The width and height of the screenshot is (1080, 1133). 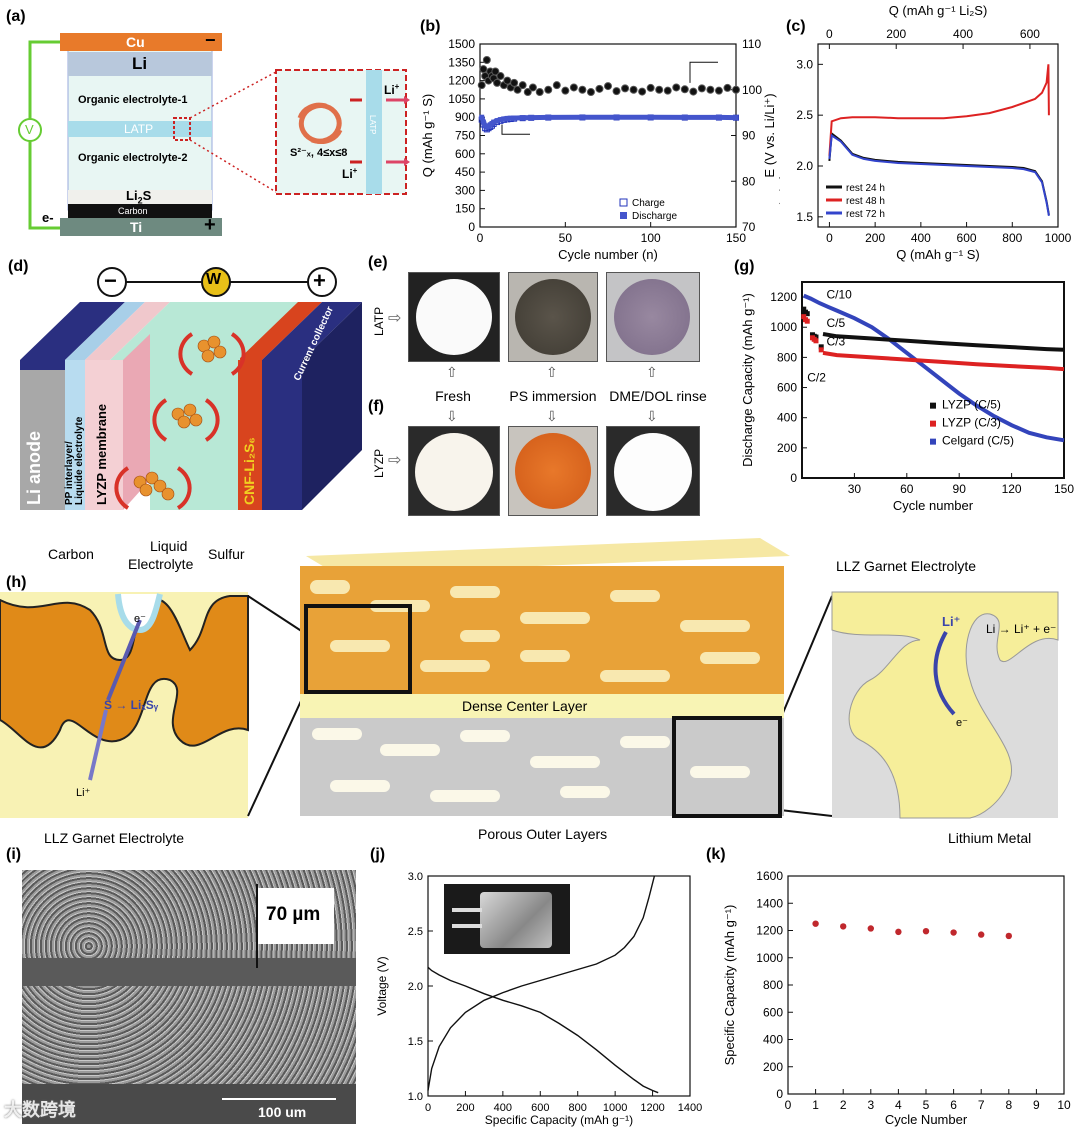 What do you see at coordinates (395, 460) in the screenshot?
I see `lyzp-row-arrow: ⇨` at bounding box center [395, 460].